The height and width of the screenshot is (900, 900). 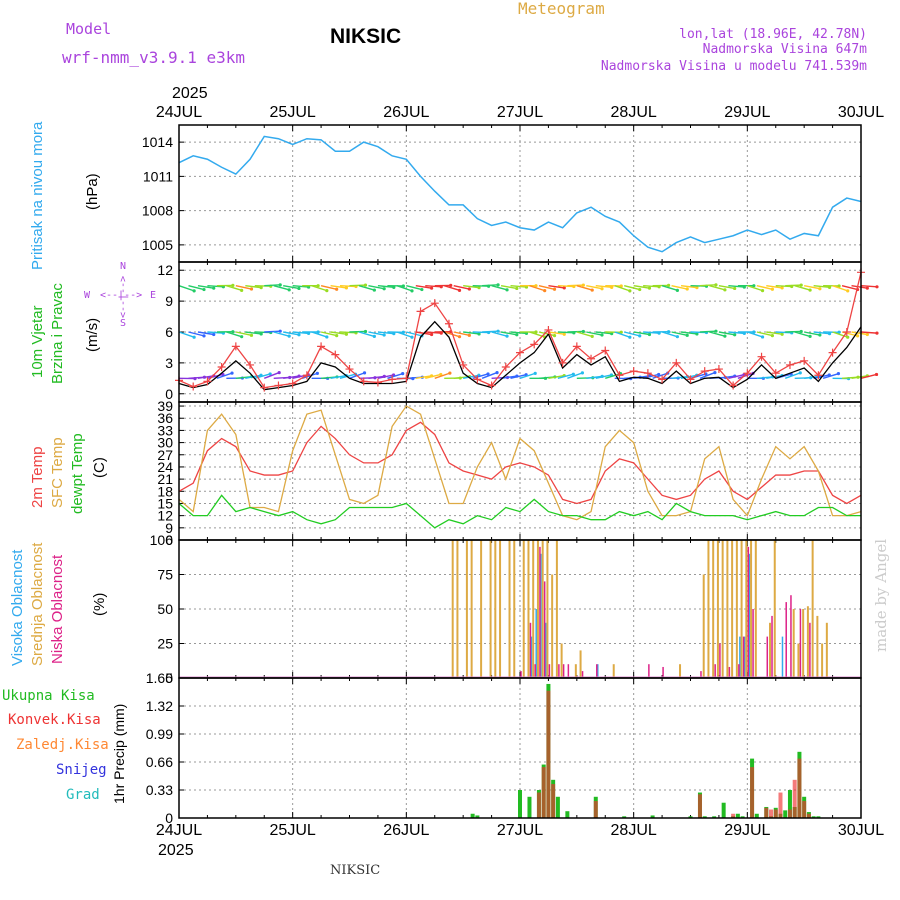 I want to click on footer-station: NIKSIC, so click(x=355, y=870).